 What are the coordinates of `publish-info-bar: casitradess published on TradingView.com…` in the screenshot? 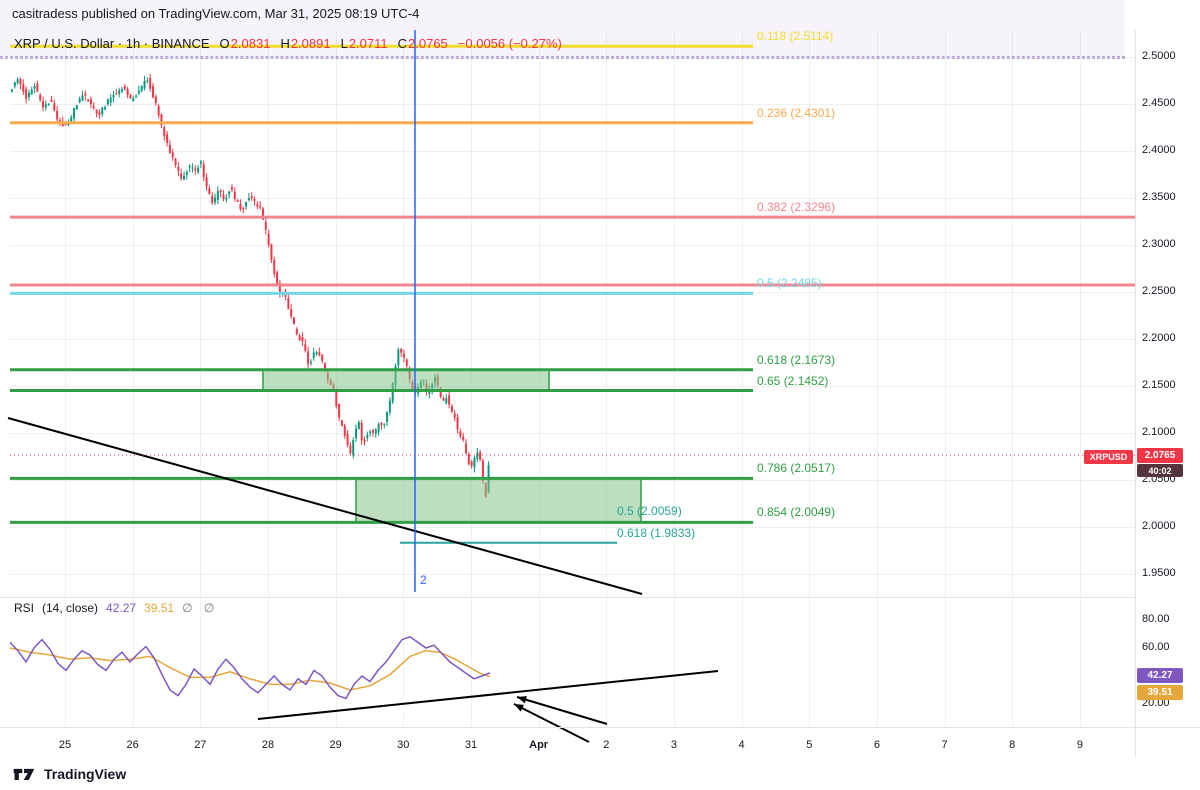 It's located at (215, 13).